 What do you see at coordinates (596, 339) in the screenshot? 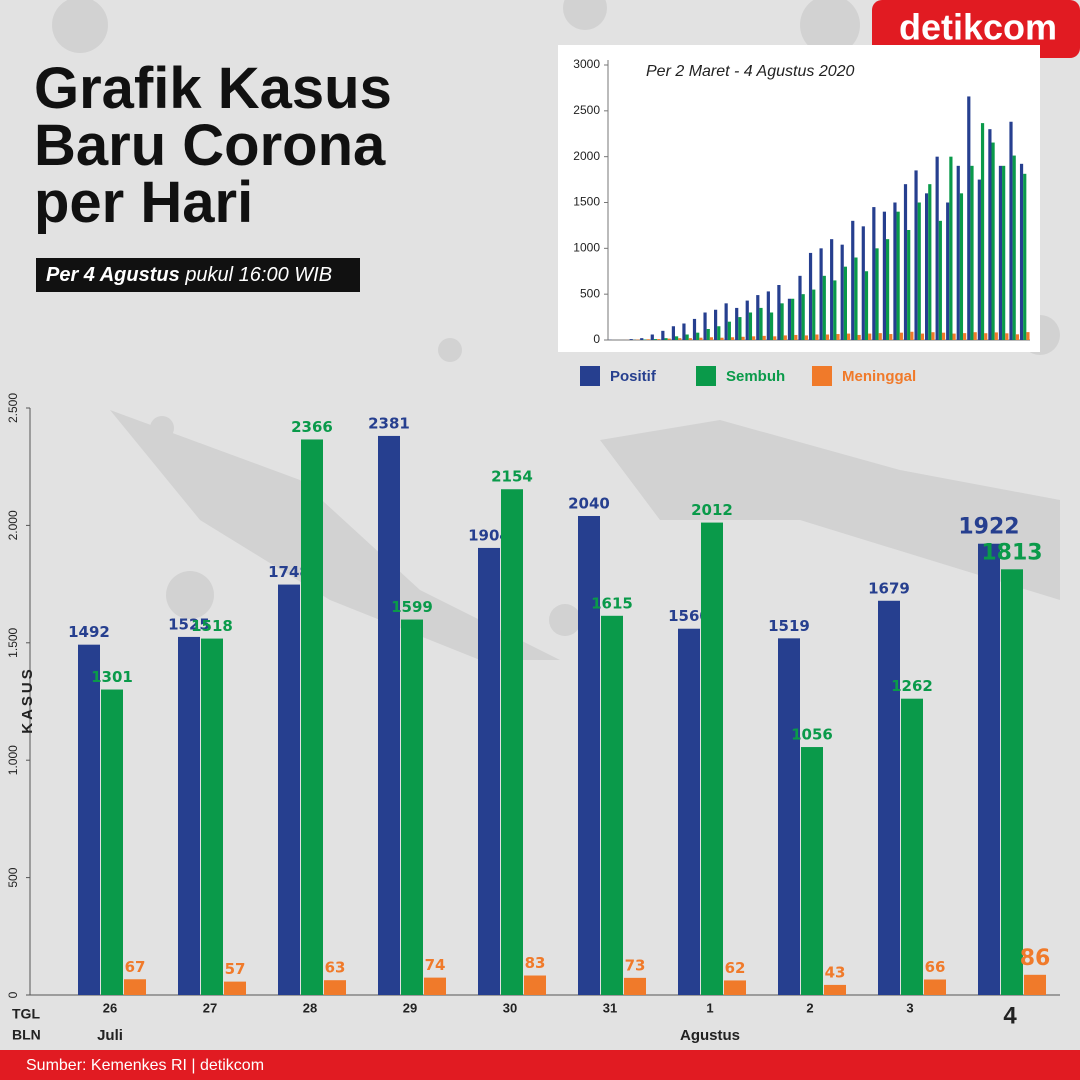
I see `y-tick-label: 0` at bounding box center [596, 339].